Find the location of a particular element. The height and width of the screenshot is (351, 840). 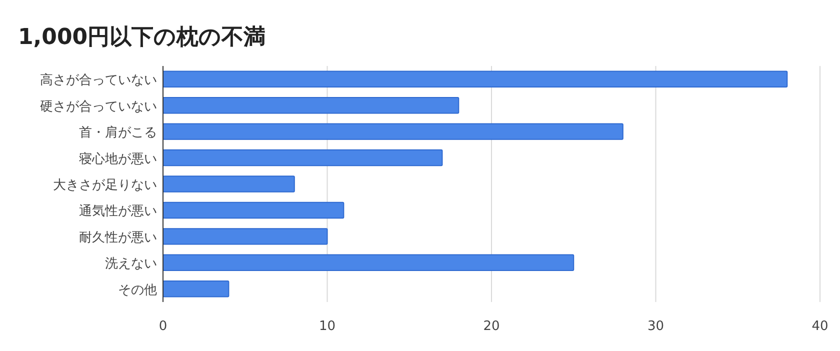

x-tick-label: 0 is located at coordinates (163, 326).